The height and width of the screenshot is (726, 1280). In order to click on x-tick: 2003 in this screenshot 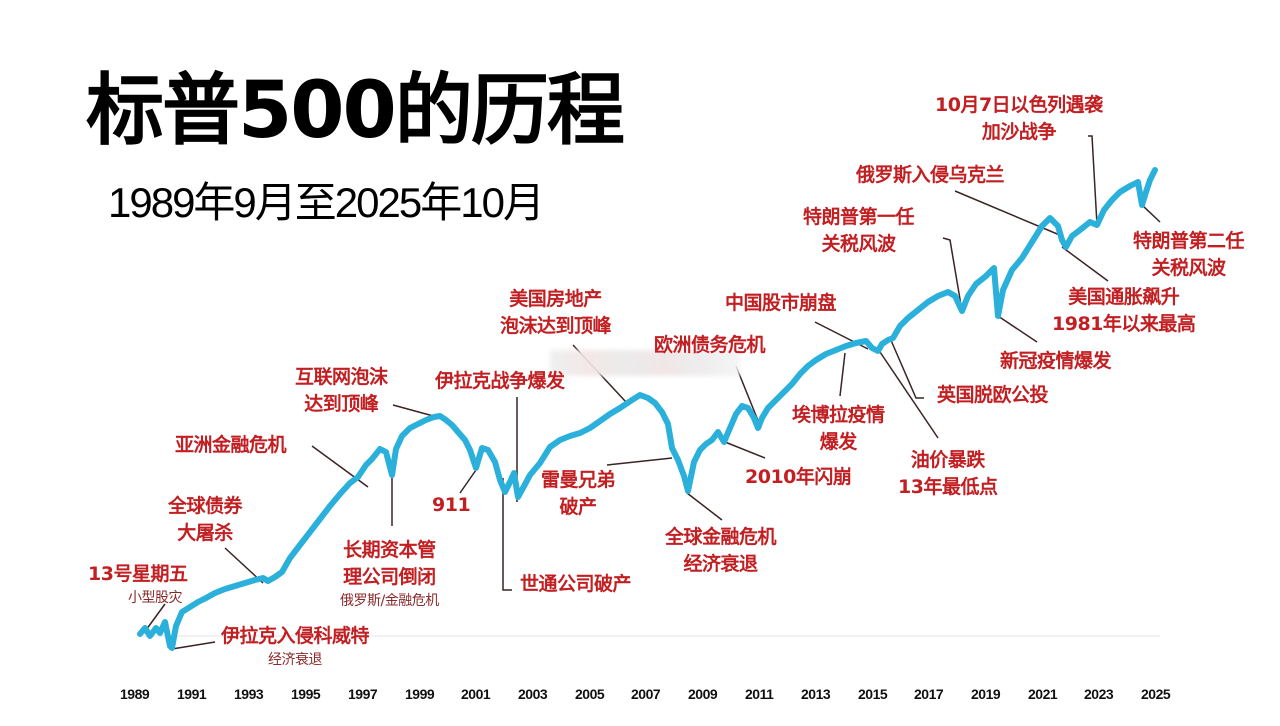, I will do `click(533, 694)`.